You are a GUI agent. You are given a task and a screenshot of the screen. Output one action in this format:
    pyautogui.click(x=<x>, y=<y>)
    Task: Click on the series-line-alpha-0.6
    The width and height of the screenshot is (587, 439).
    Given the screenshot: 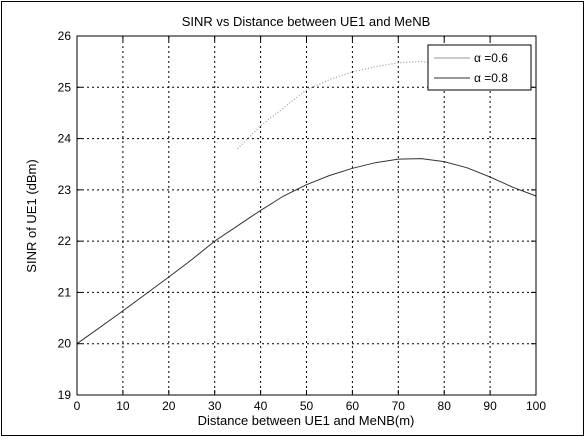 What is the action you would take?
    pyautogui.click(x=352, y=105)
    